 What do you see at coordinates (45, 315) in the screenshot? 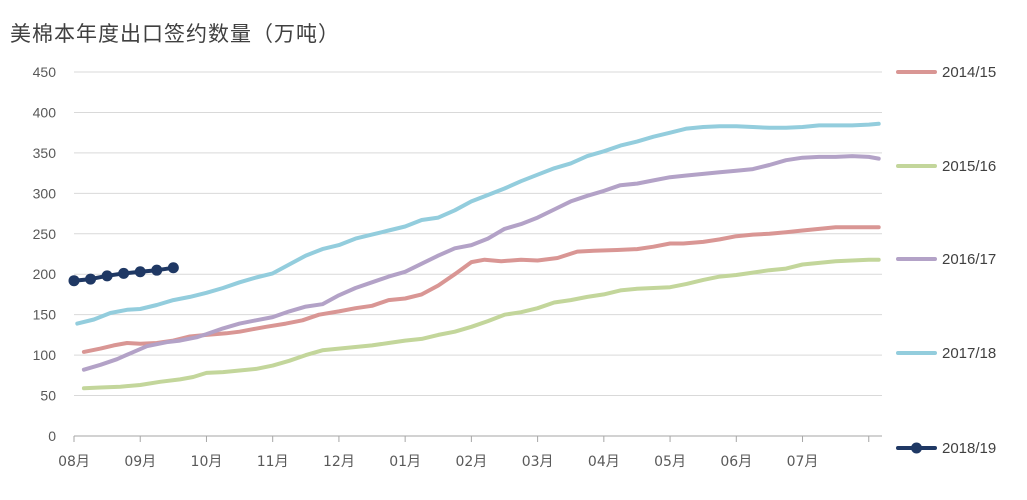
I see `y-tick-label: 150` at bounding box center [45, 315].